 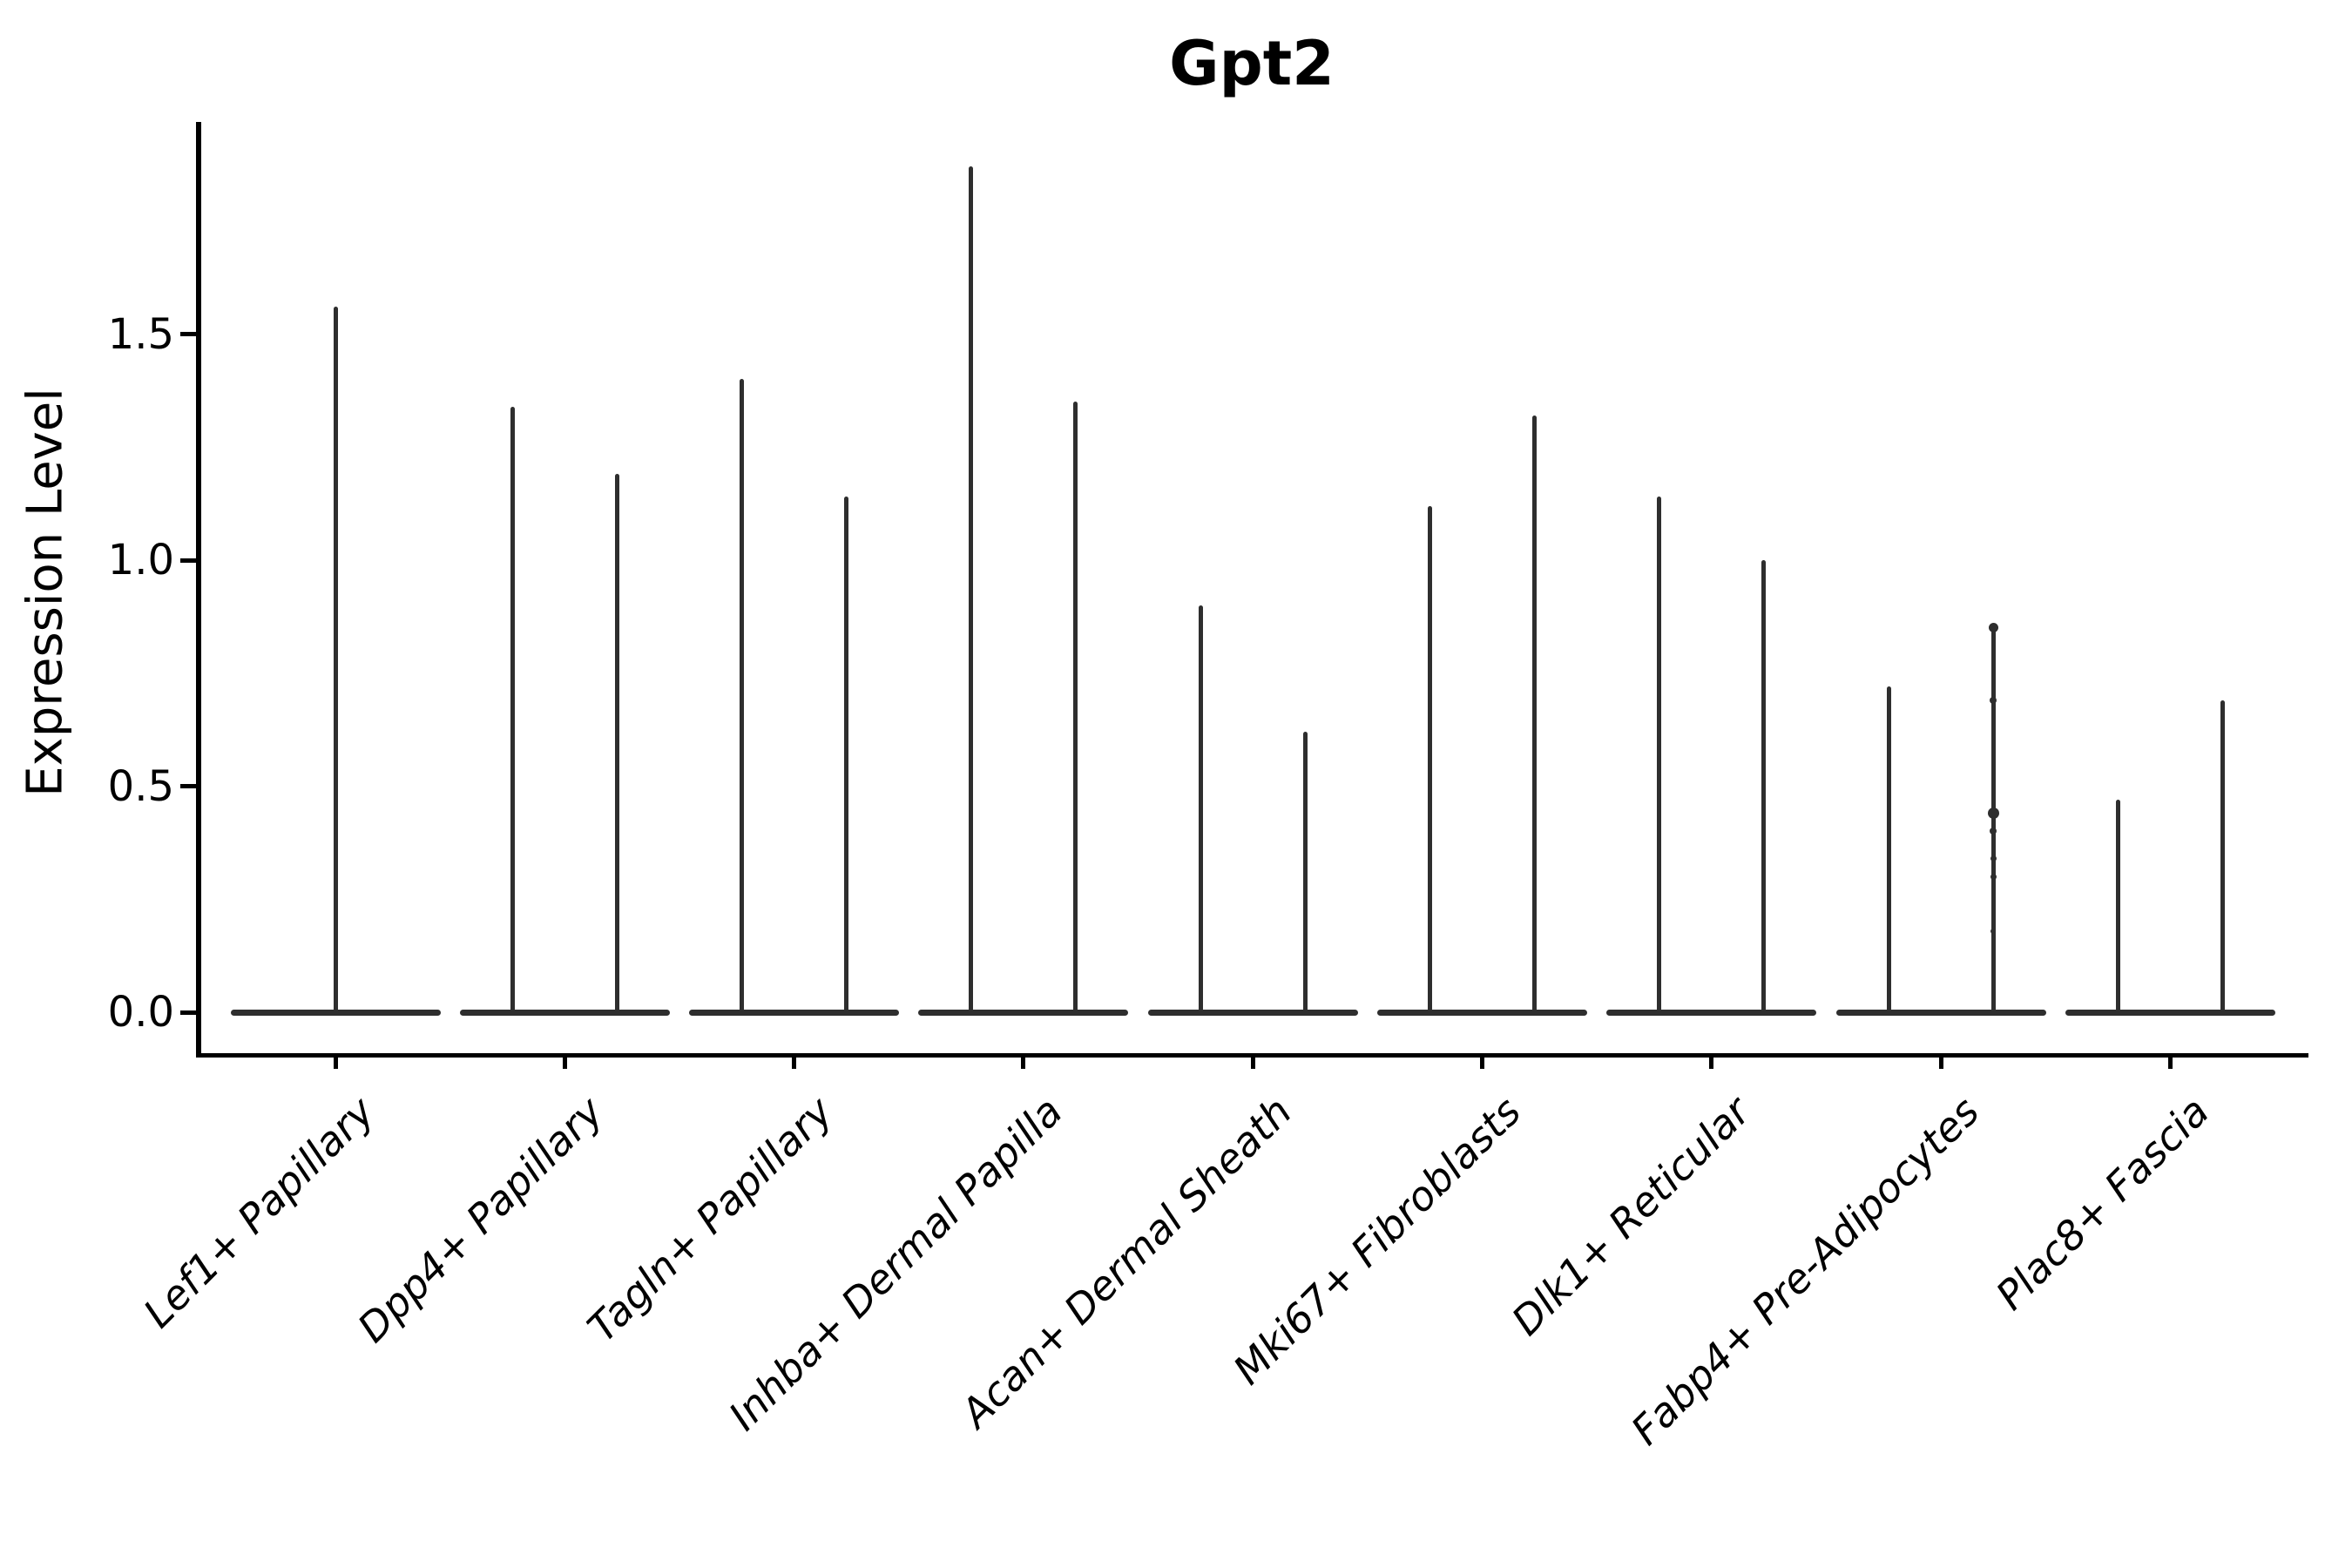 What do you see at coordinates (140, 1013) in the screenshot?
I see `y-tick-label: 0.0` at bounding box center [140, 1013].